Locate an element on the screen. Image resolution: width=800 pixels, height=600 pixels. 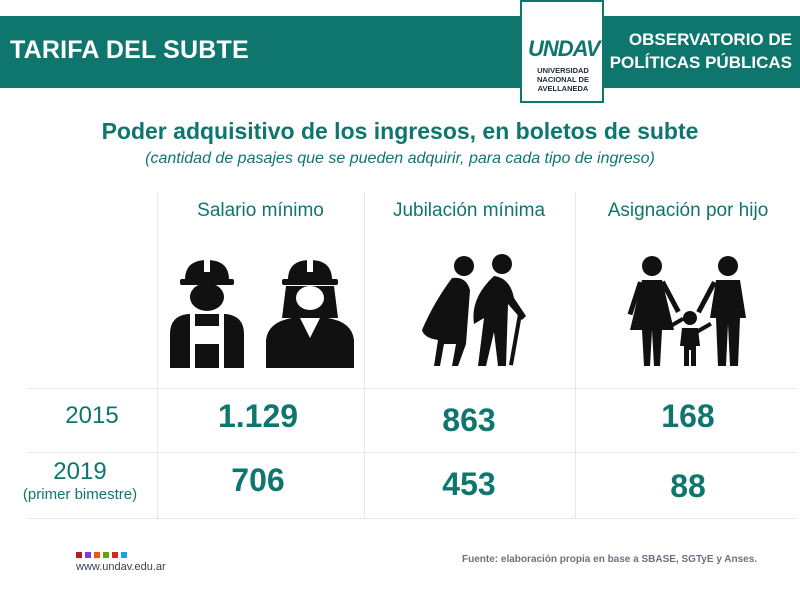
row-year-2015: 2015 is located at coordinates (92, 416).